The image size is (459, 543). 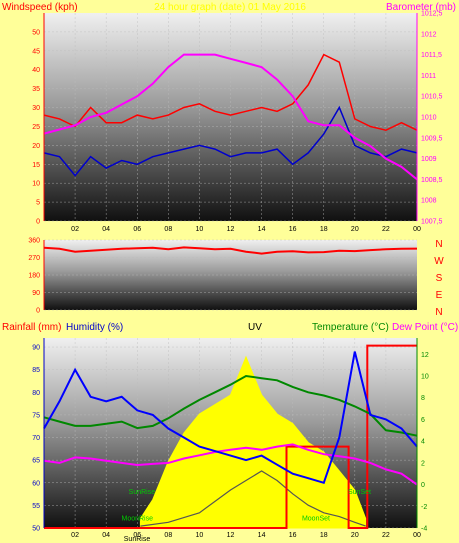 What do you see at coordinates (423, 463) in the screenshot?
I see `temperature-y-tick-label: 2` at bounding box center [423, 463].